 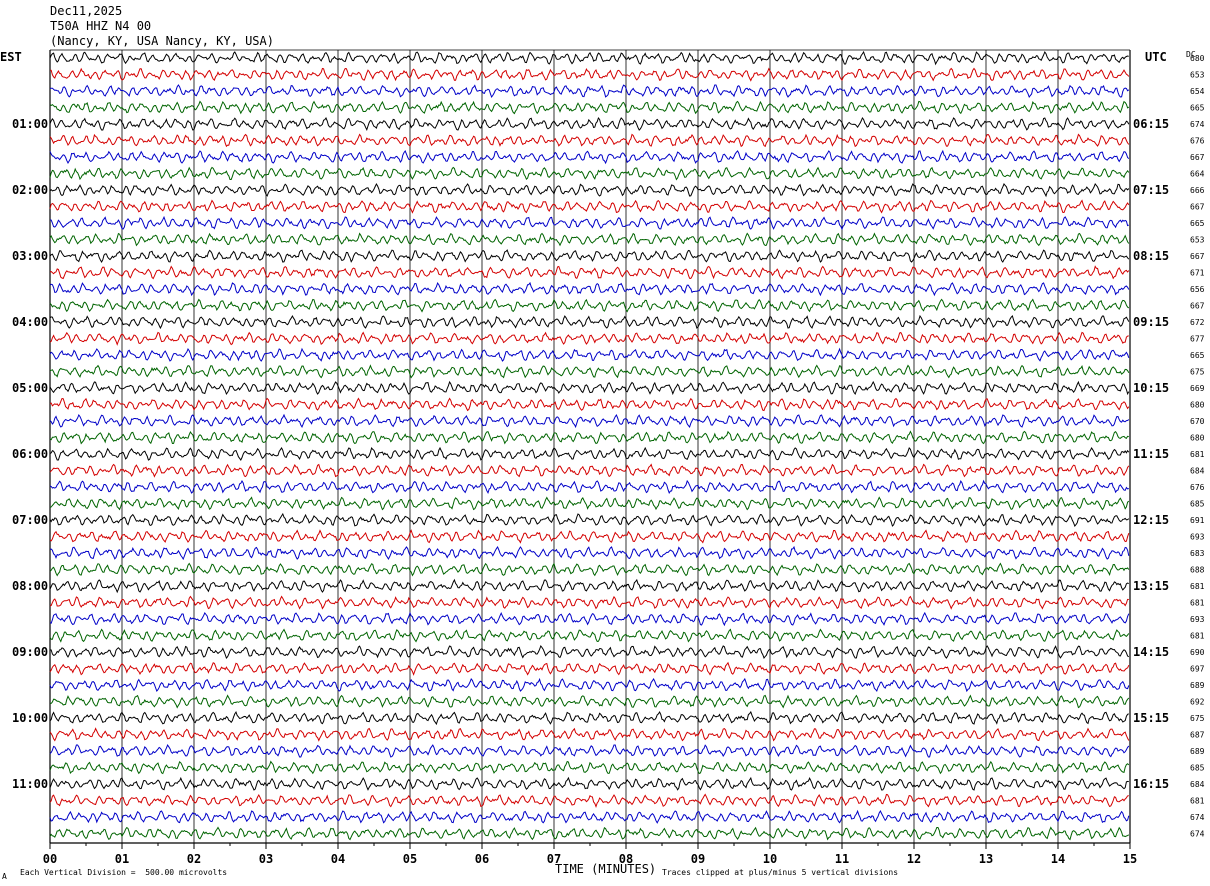 What do you see at coordinates (554, 859) in the screenshot?
I see `x-tick-label: 07` at bounding box center [554, 859].